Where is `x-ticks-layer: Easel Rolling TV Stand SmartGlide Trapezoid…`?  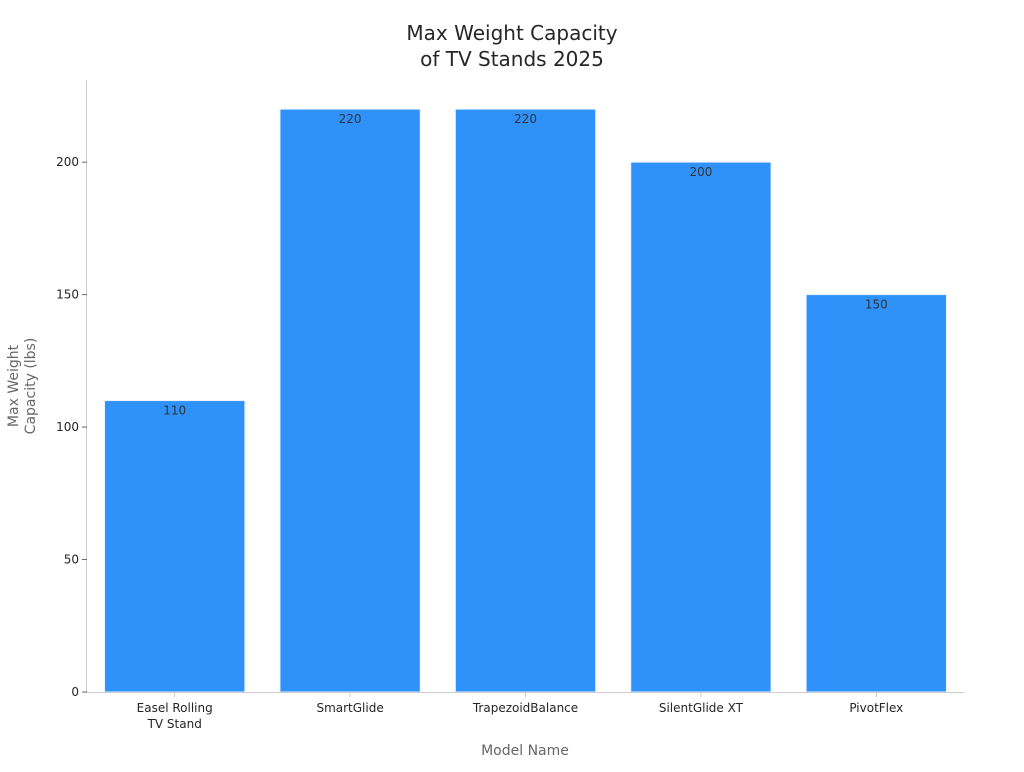 x-ticks-layer: Easel Rolling TV Stand SmartGlide Trapezoid… is located at coordinates (520, 711).